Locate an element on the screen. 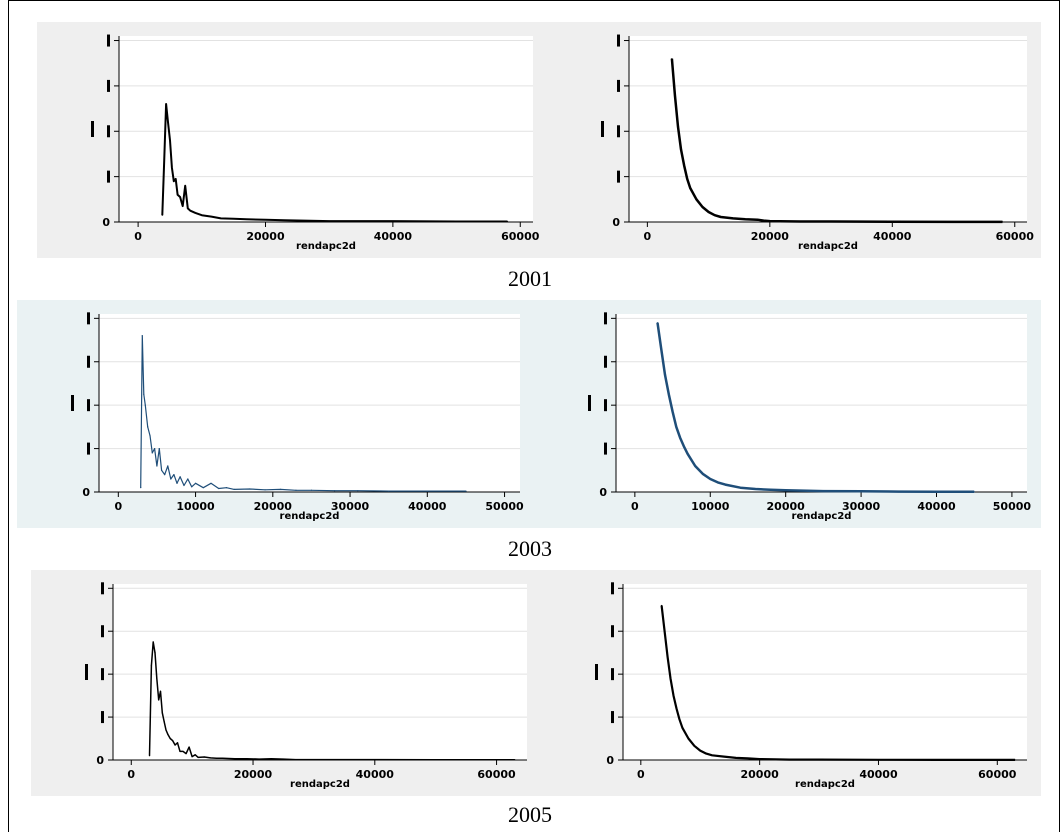 The width and height of the screenshot is (1060, 832). y-tick-label: 0 is located at coordinates (86, 492).